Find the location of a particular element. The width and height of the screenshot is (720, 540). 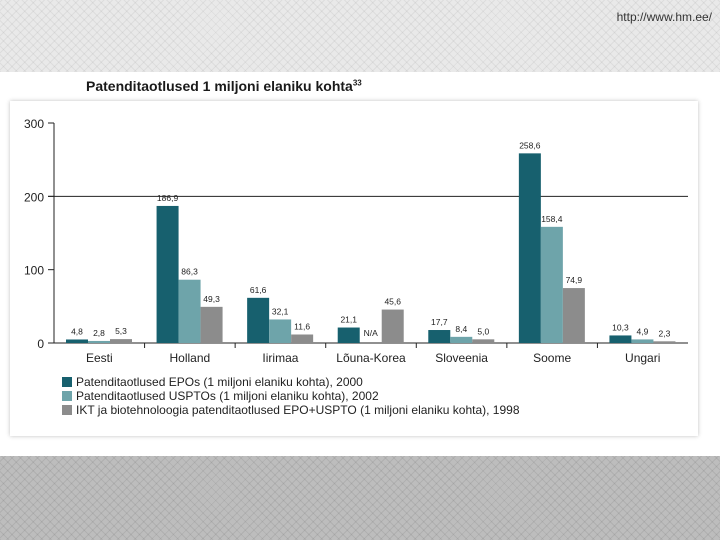

data-label: 4,9 is located at coordinates (643, 331).